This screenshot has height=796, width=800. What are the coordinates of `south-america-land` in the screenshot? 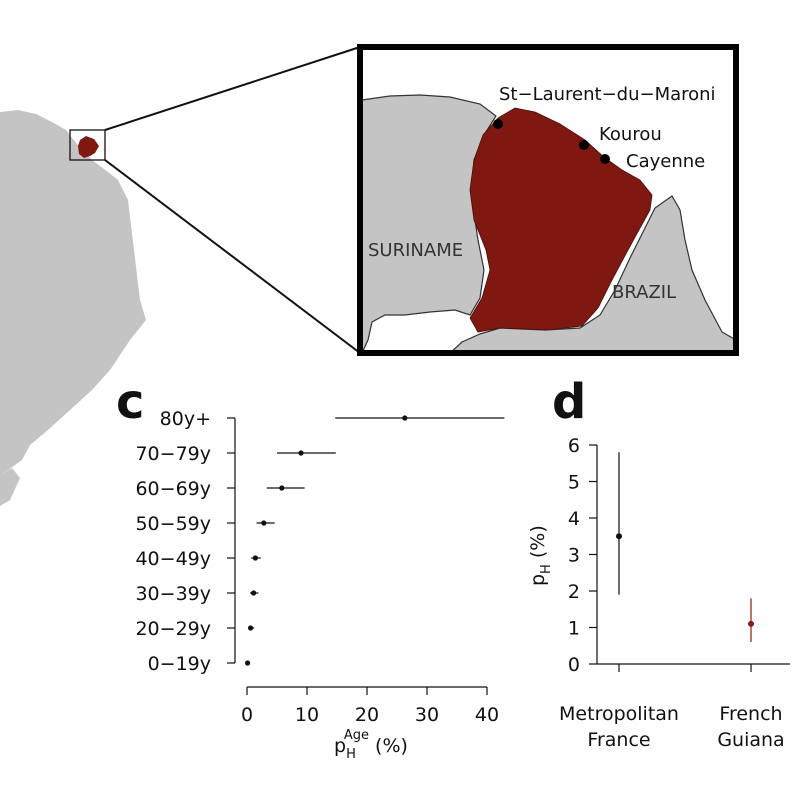 It's located at (73, 292).